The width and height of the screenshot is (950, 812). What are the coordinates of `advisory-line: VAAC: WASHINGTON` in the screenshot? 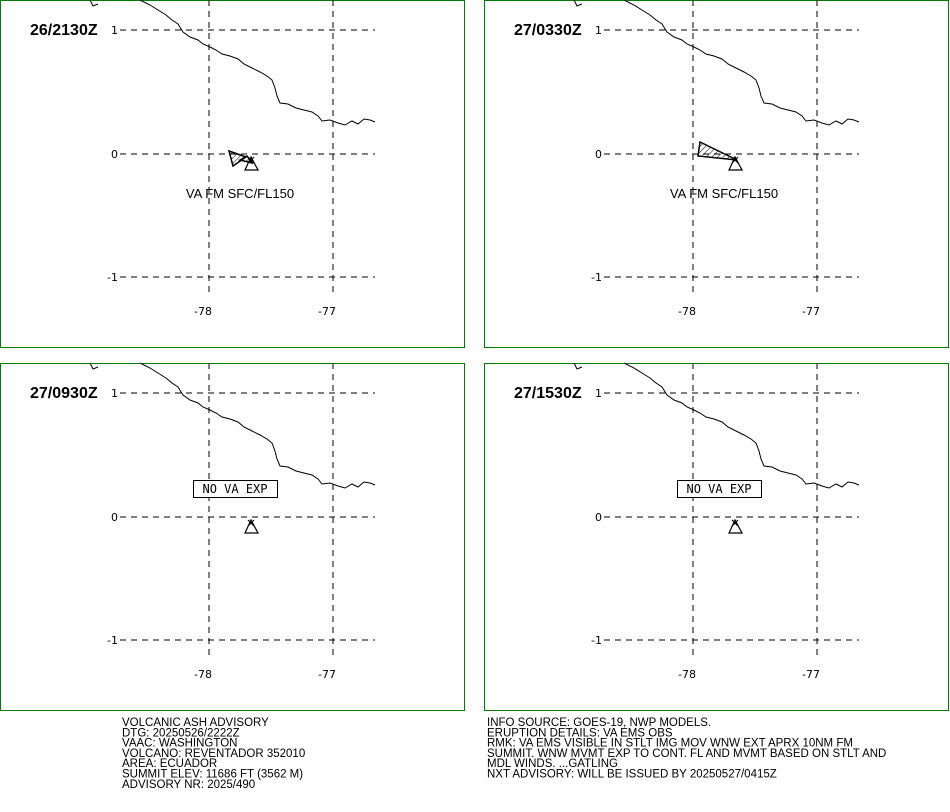 It's located at (179, 744).